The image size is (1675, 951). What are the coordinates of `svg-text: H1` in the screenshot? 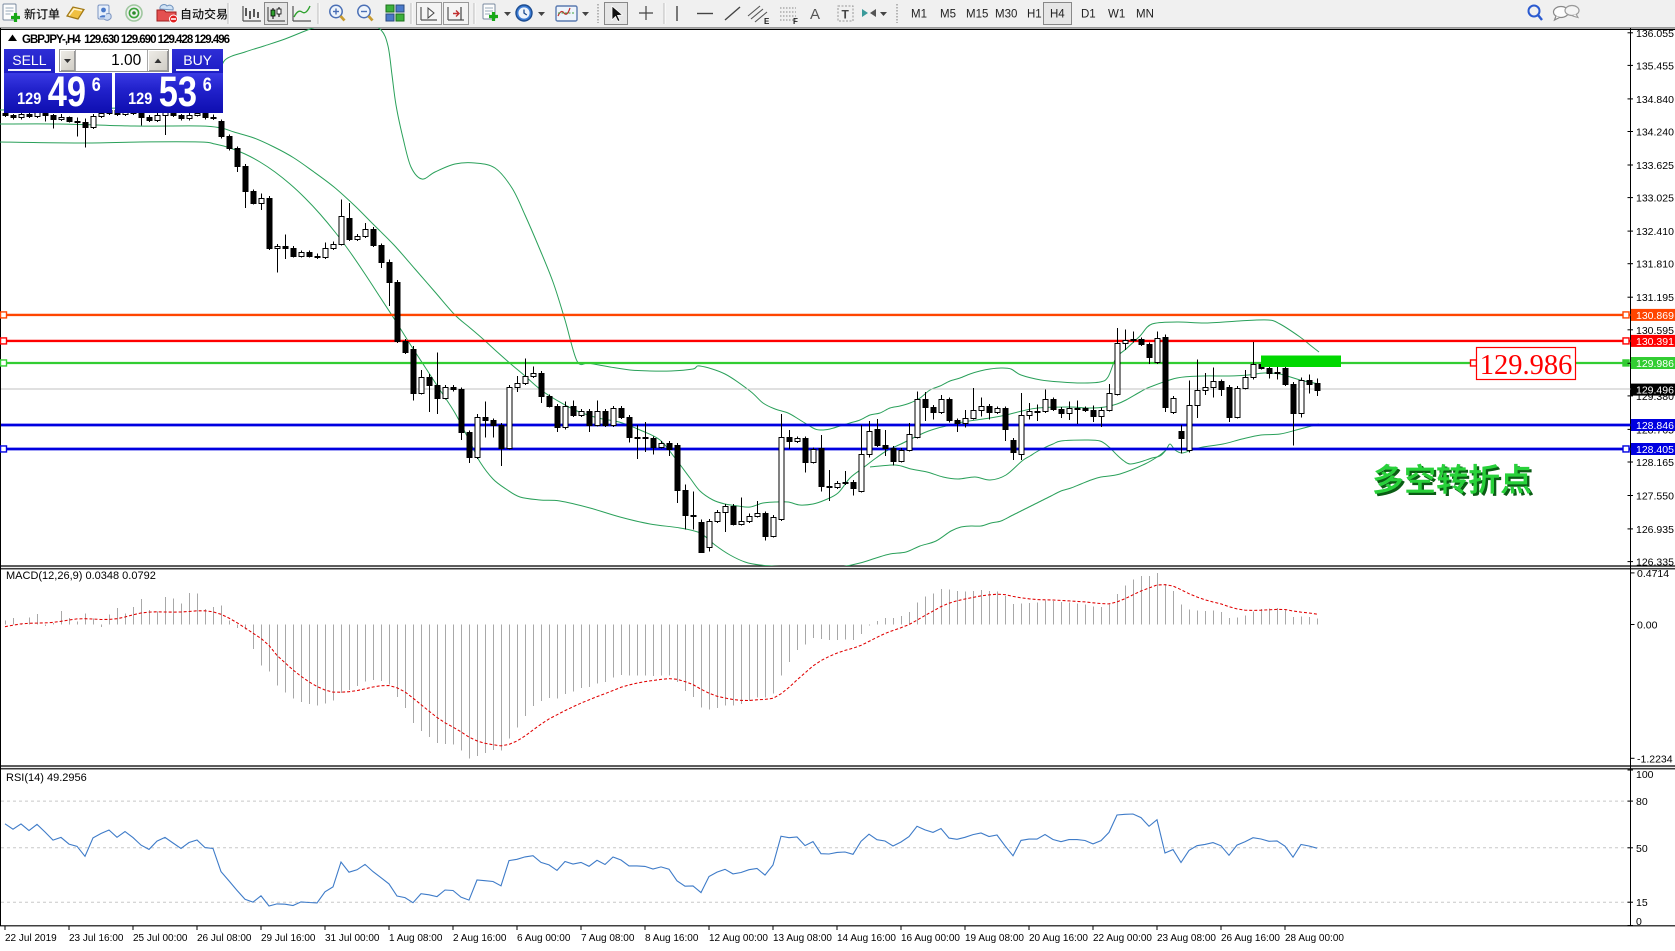 It's located at (1034, 15).